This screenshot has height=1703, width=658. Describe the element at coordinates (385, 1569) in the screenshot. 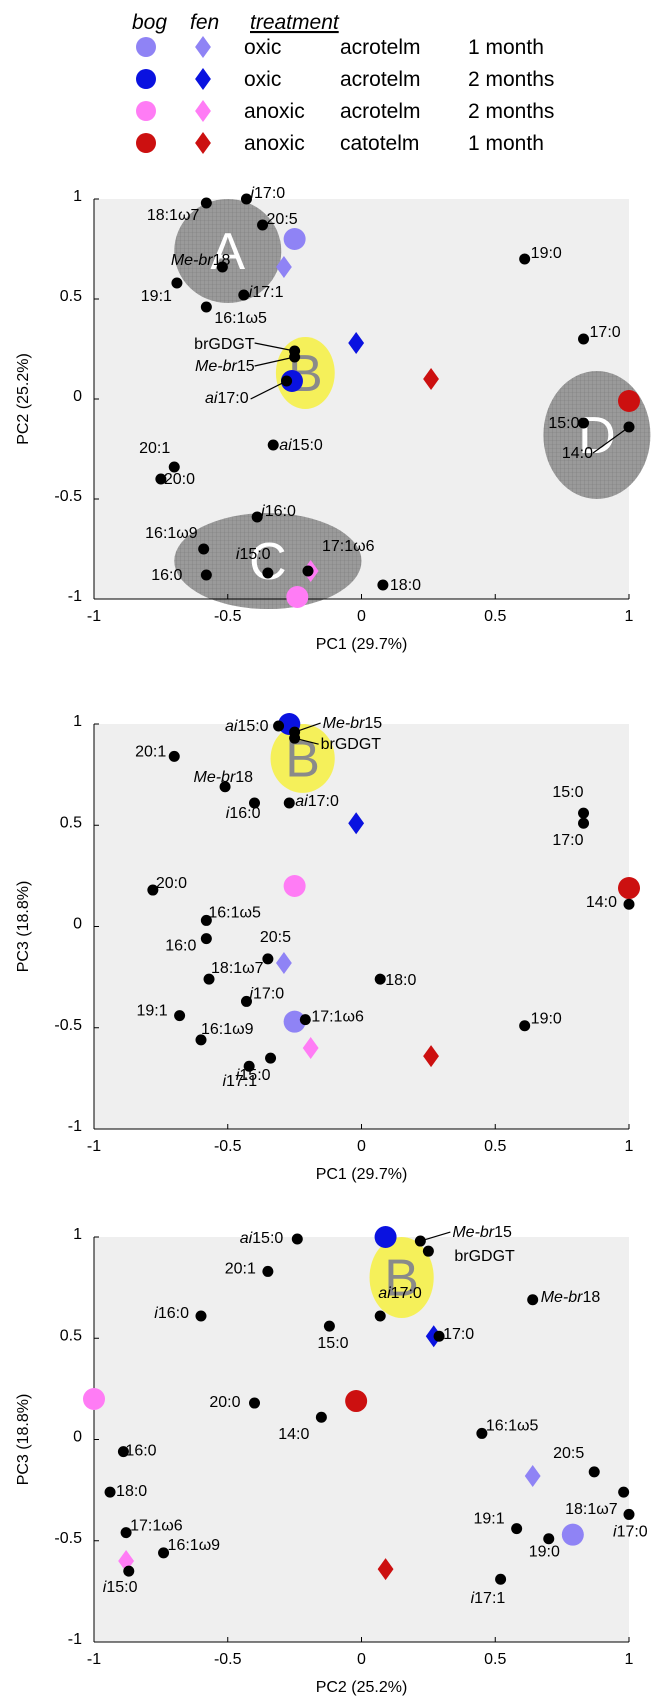

I see `sample-fen-anoxic-catotelm-1-month` at that location.